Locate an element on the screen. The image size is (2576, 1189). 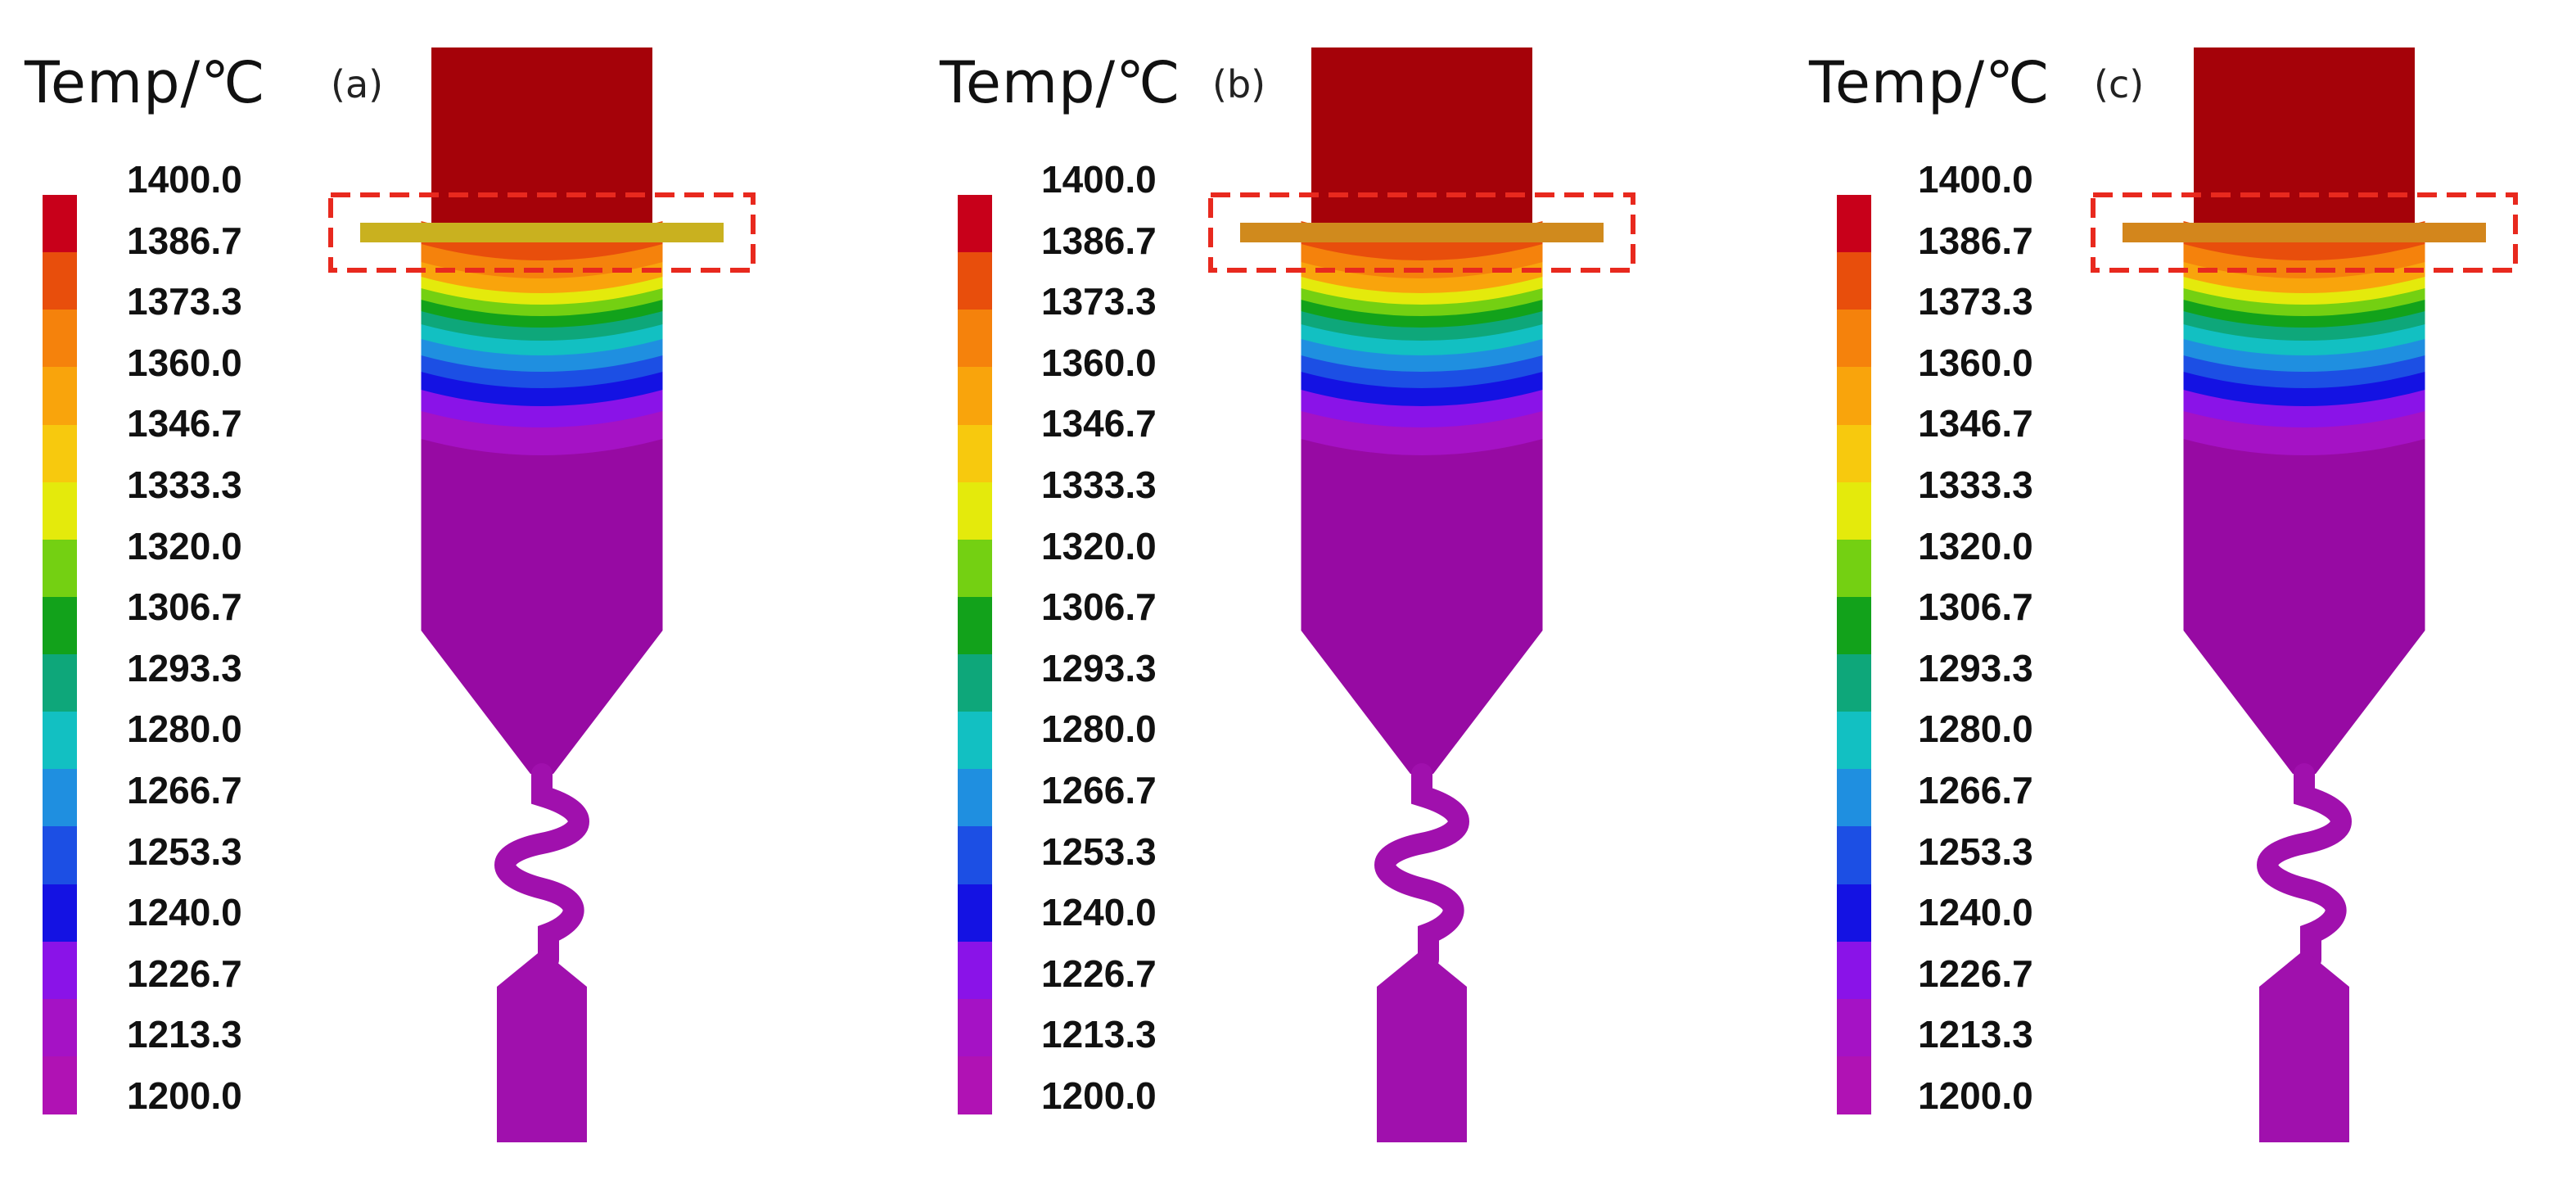
highlight-dashed-box is located at coordinates (542, 232).